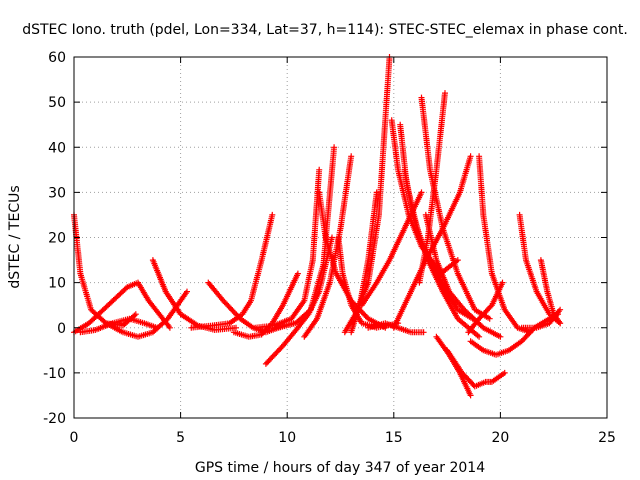 Image resolution: width=640 pixels, height=480 pixels. I want to click on y-tick-label-8: 60, so click(57, 58).